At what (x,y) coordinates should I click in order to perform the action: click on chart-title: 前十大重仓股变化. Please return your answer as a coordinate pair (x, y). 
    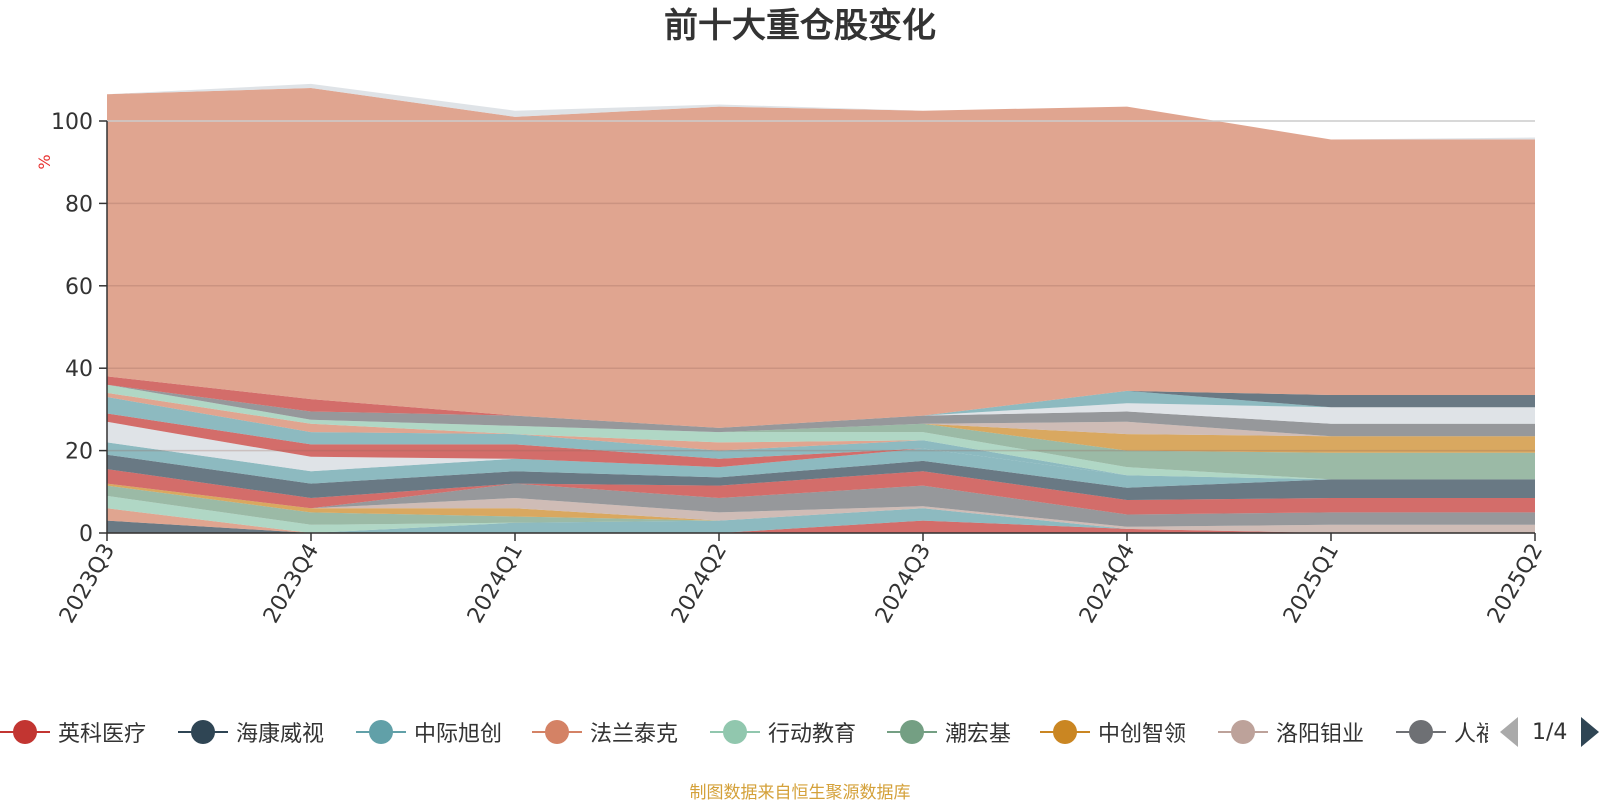
    Looking at the image, I should click on (800, 26).